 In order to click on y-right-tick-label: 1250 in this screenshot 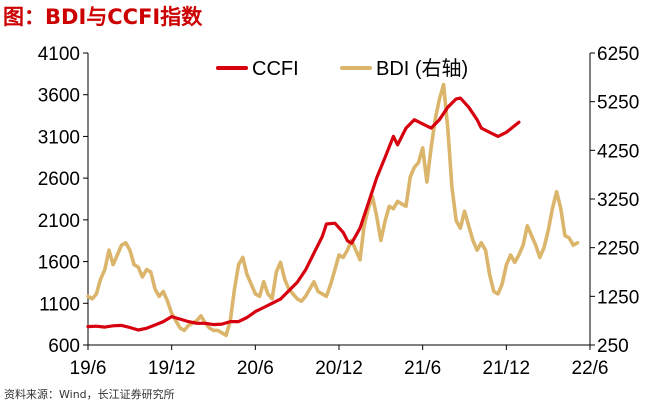, I will do `click(618, 297)`.